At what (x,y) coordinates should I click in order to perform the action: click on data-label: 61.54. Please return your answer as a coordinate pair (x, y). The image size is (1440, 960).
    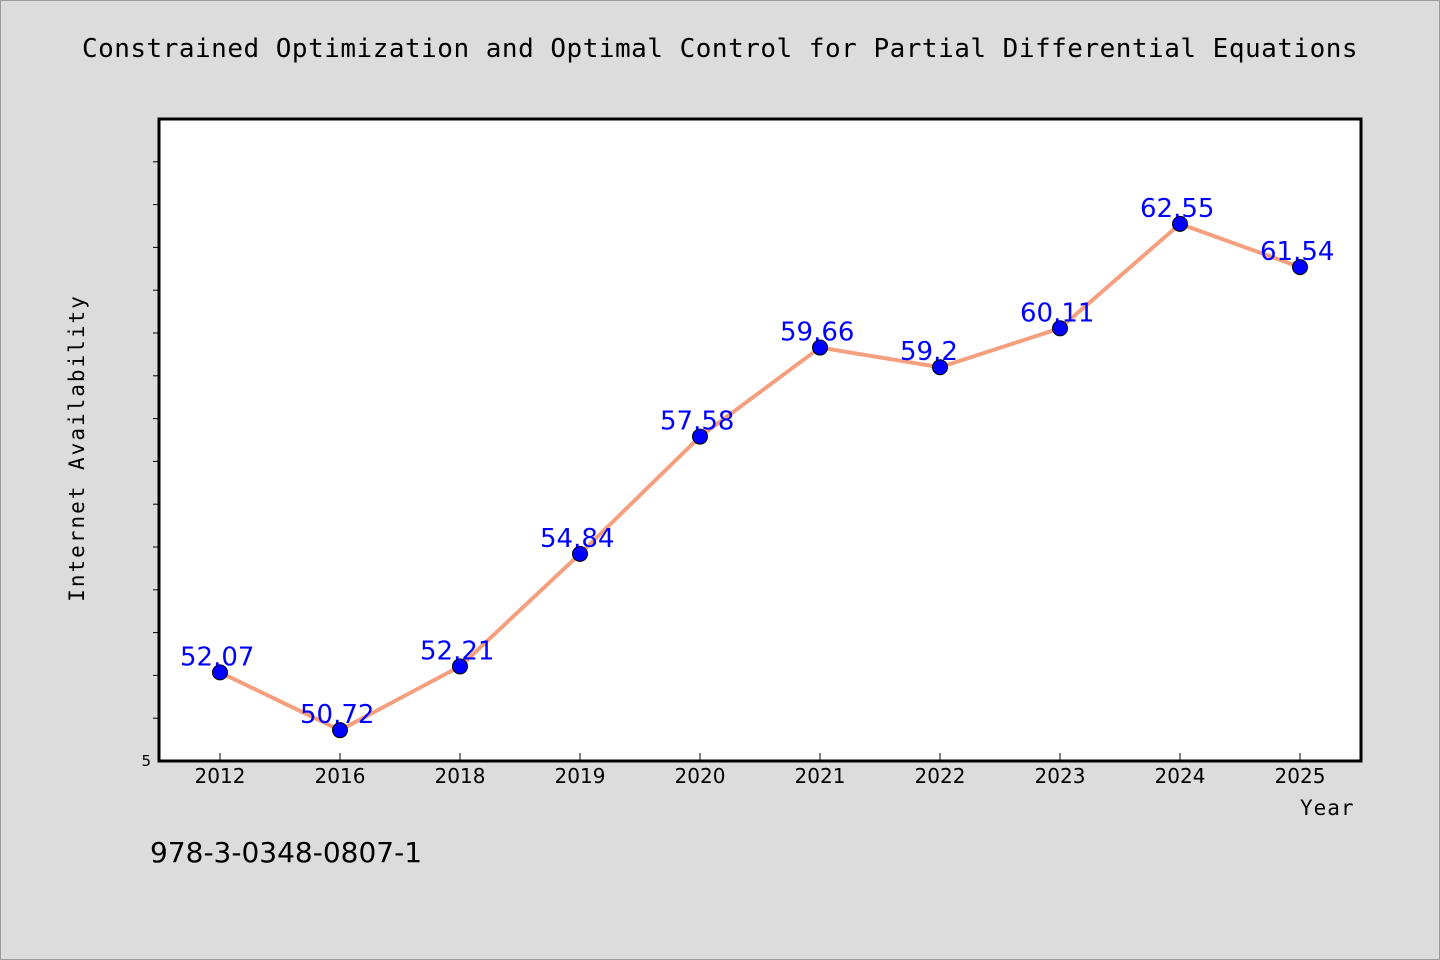
    Looking at the image, I should click on (1297, 252).